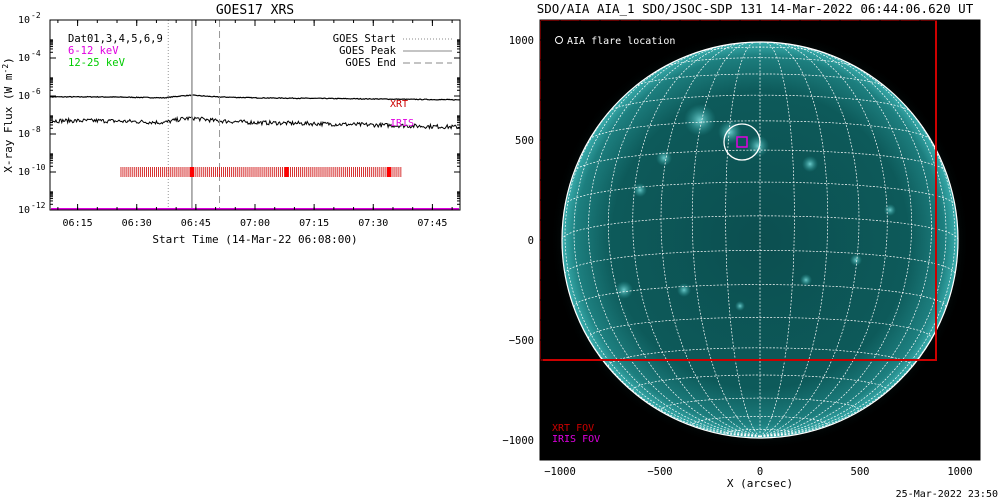 Image resolution: width=1000 pixels, height=504 pixels. What do you see at coordinates (368, 51) in the screenshot?
I see `legend-goes-peak: GOES Peak` at bounding box center [368, 51].